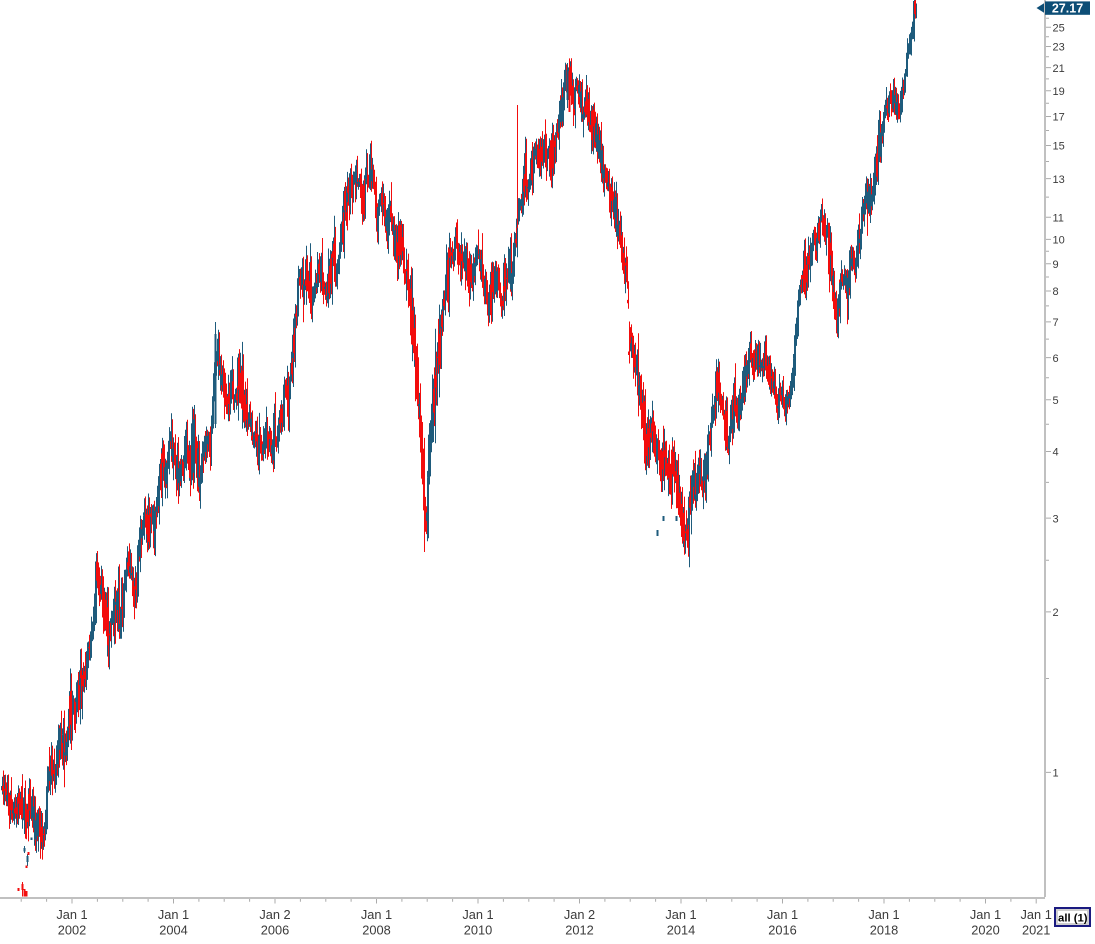  Describe the element at coordinates (1059, 92) in the screenshot. I see `svg-text: 19` at that location.